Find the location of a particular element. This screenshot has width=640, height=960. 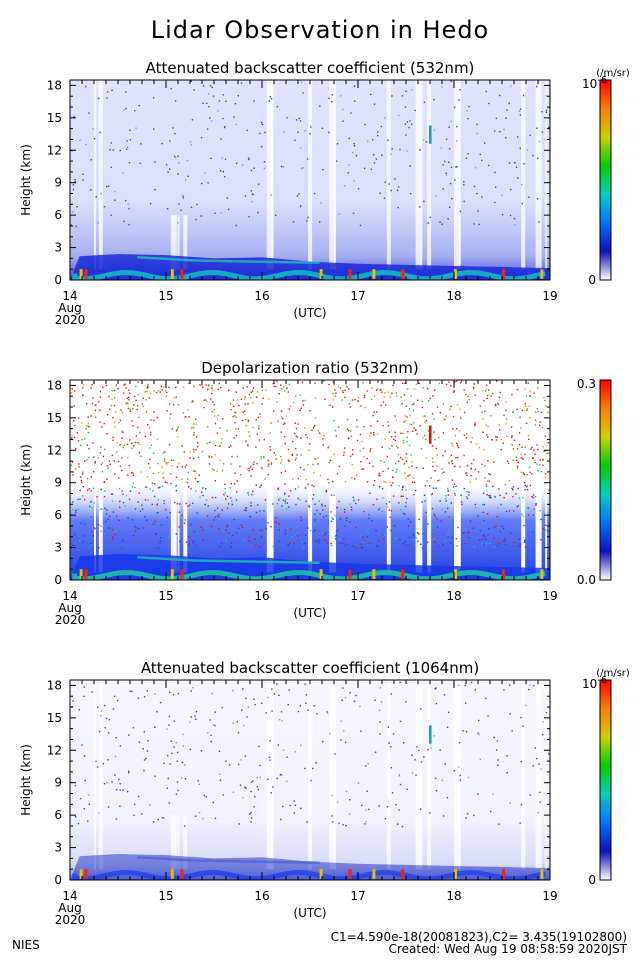

x-tick-sublabel: Aug is located at coordinates (69, 908).